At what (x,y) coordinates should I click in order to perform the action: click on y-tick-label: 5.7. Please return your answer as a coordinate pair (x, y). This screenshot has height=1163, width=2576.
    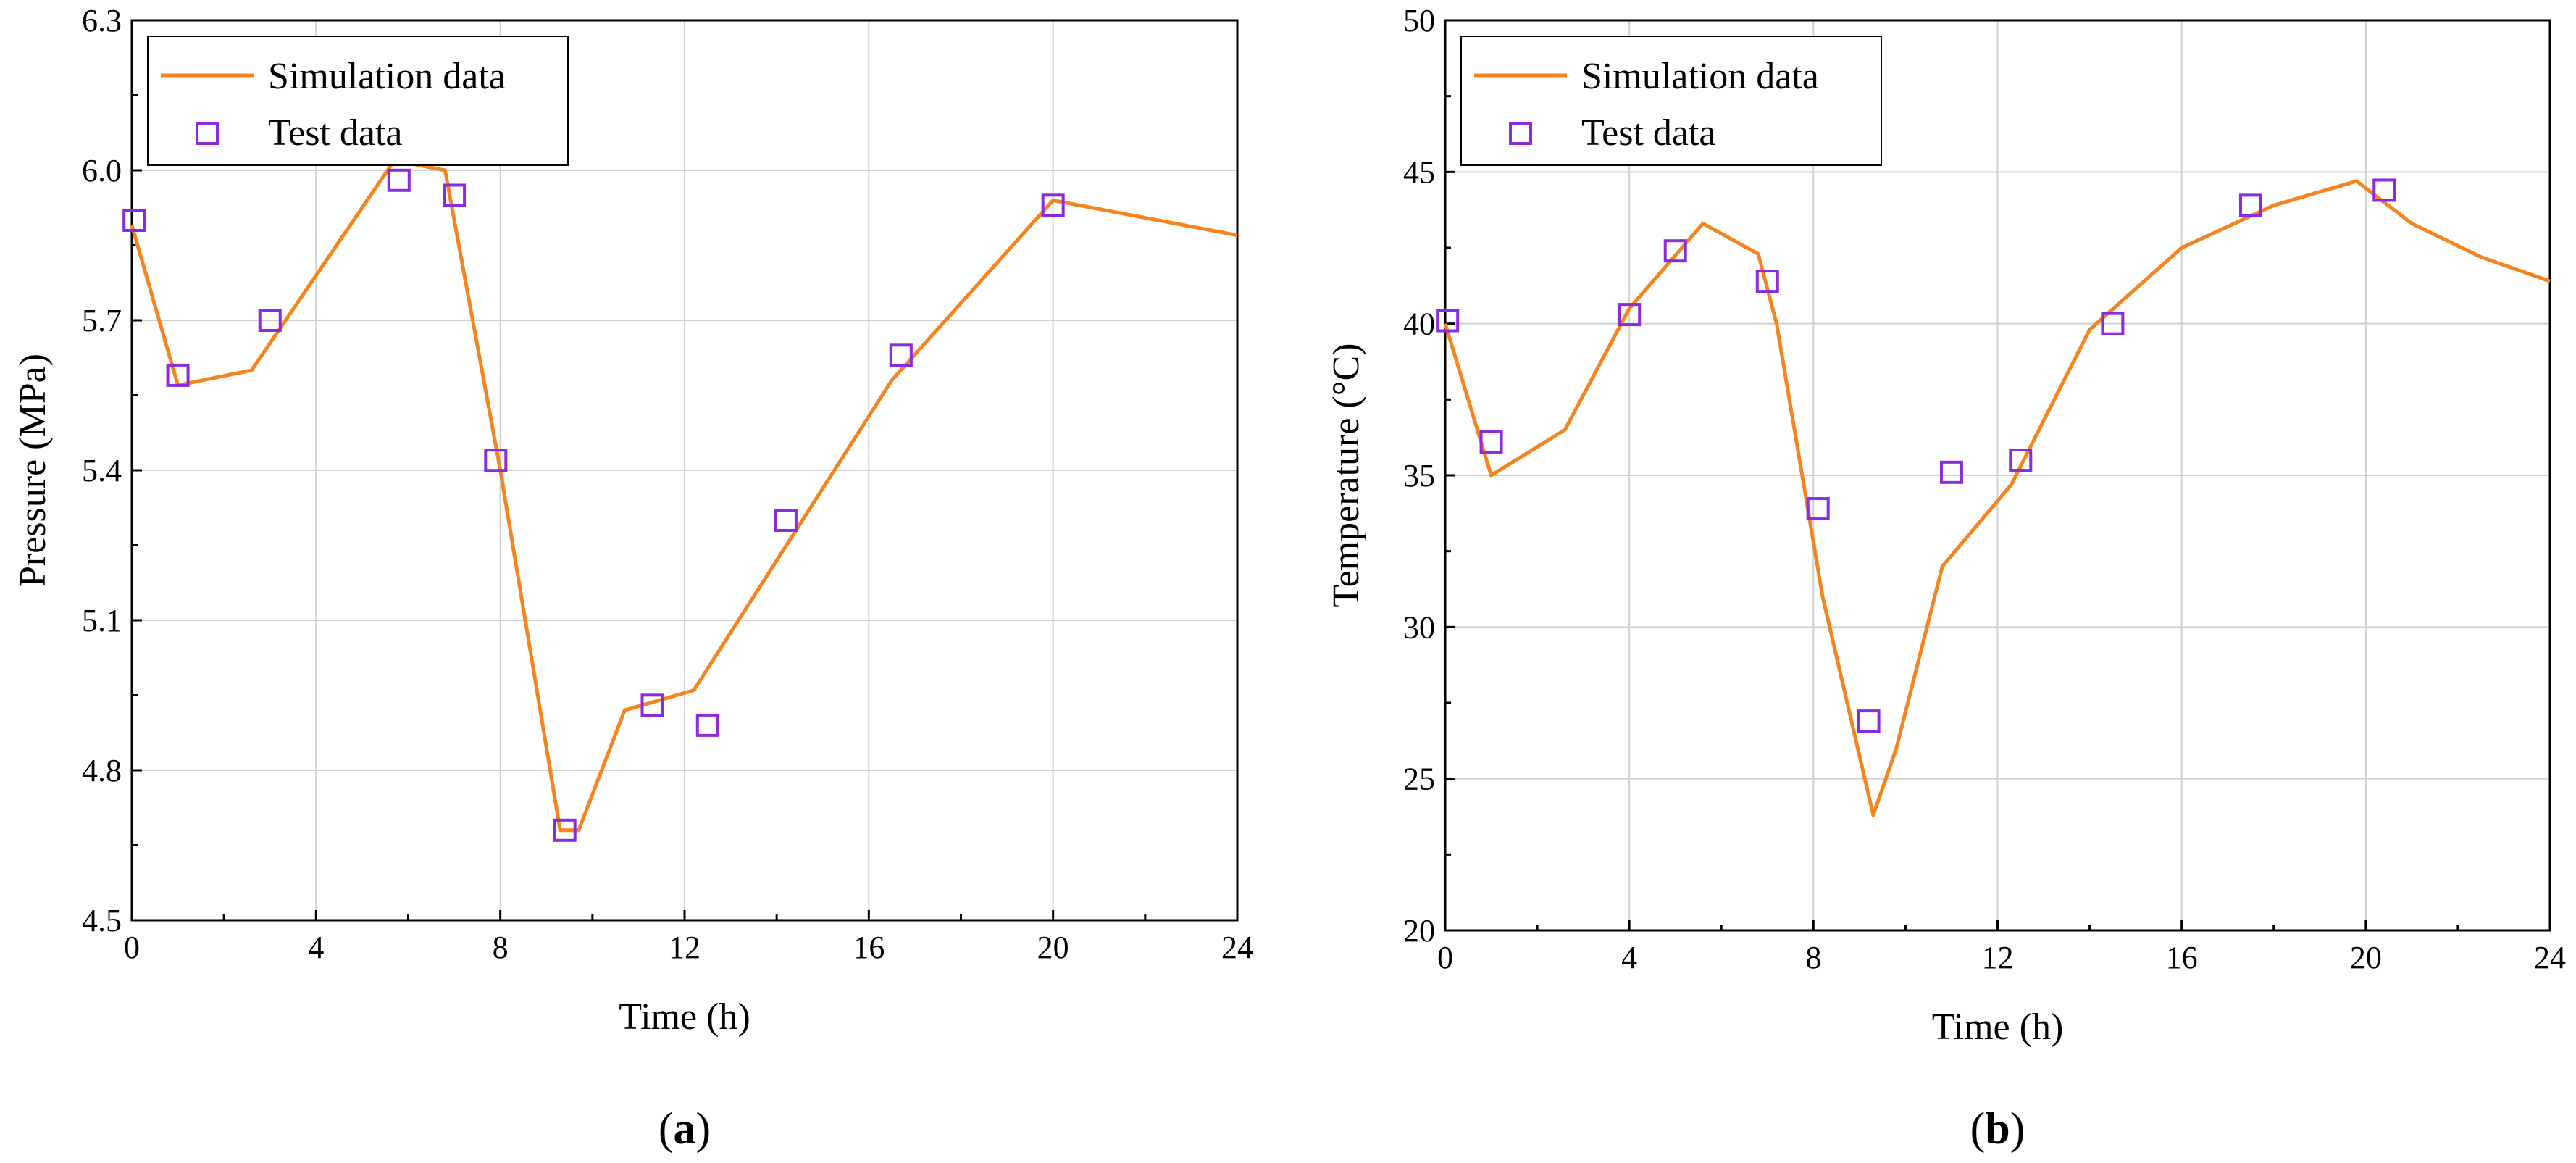
    Looking at the image, I should click on (102, 320).